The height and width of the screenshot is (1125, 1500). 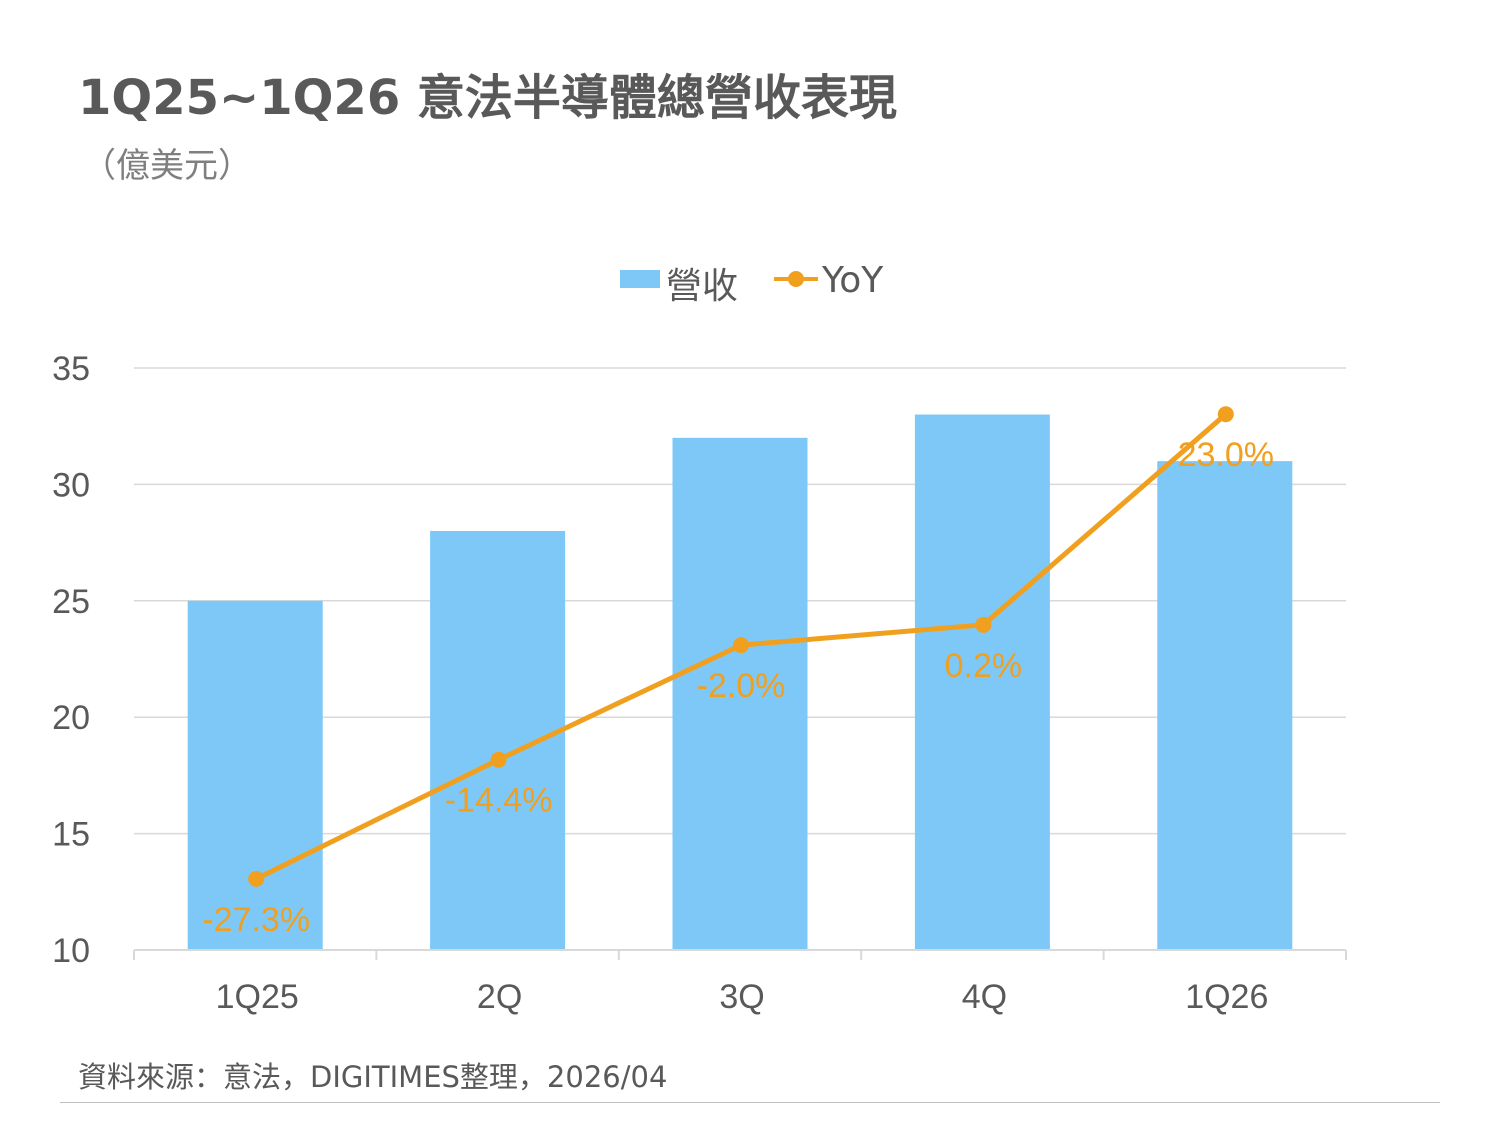 What do you see at coordinates (1226, 455) in the screenshot?
I see `yoy-data-label: 23.0%` at bounding box center [1226, 455].